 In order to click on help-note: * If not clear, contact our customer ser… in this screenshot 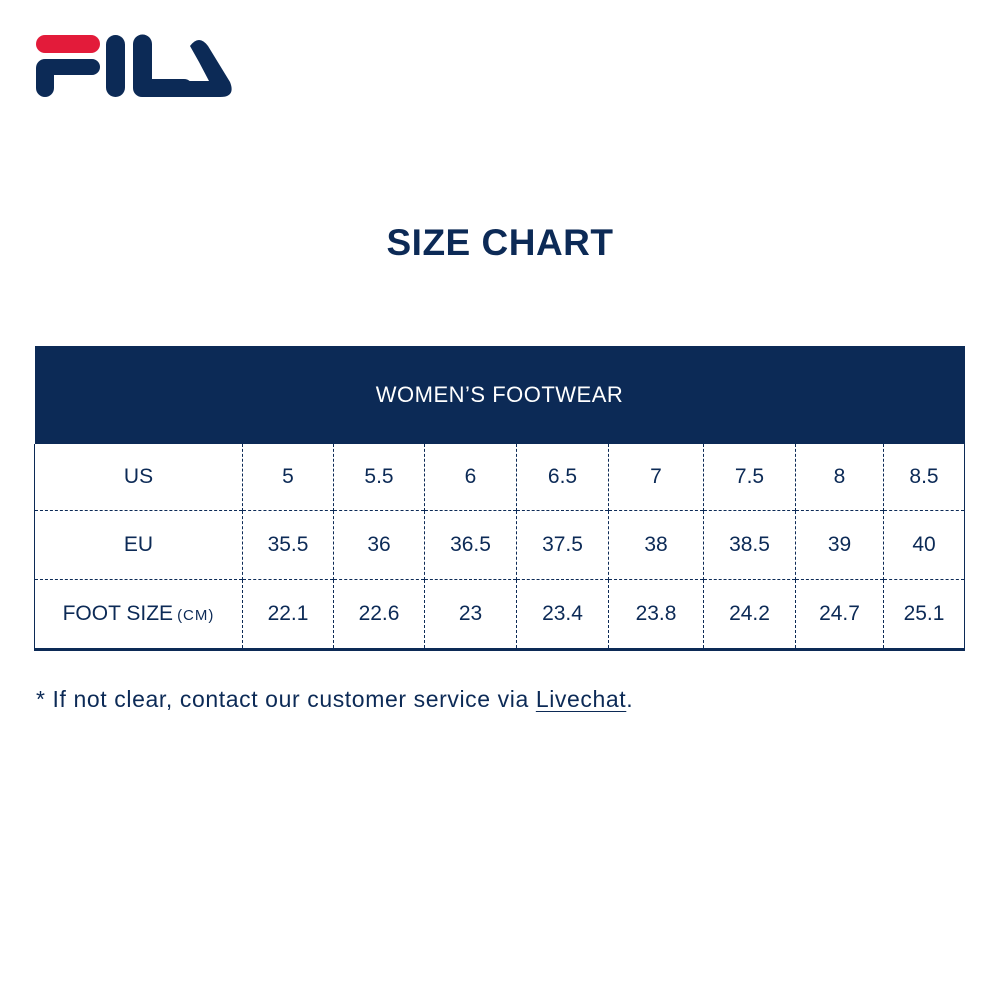, I will do `click(334, 699)`.